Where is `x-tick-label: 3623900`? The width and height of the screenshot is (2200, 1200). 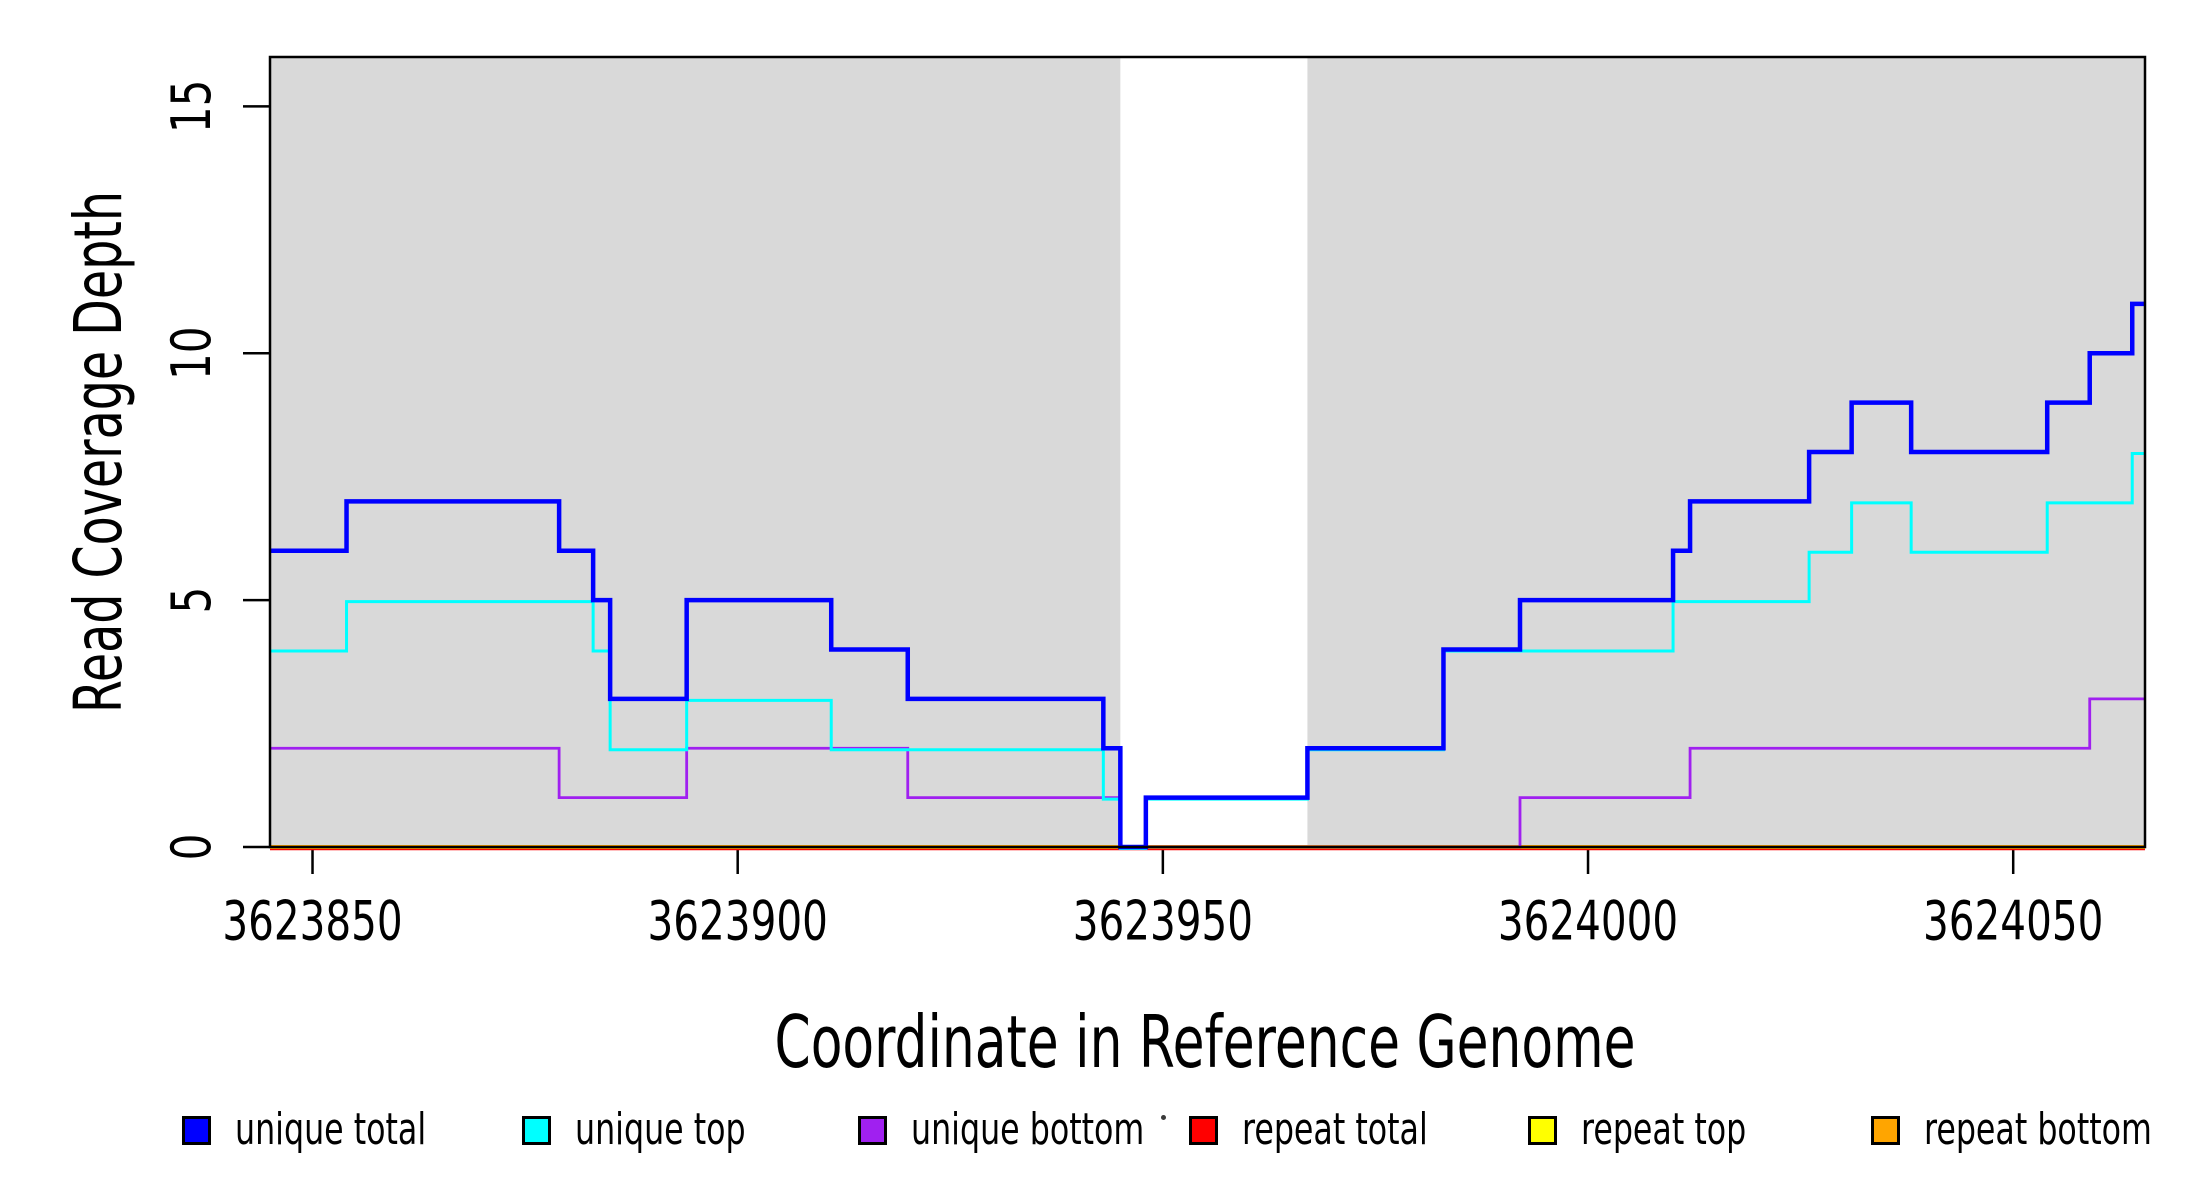
x-tick-label: 3623900 is located at coordinates (738, 922).